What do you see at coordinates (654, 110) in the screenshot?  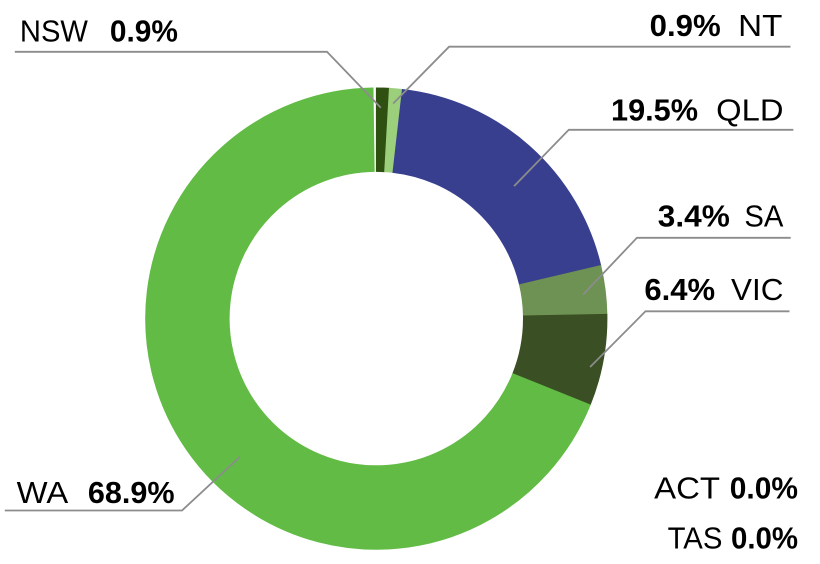 I see `svg-text: 19.5%` at bounding box center [654, 110].